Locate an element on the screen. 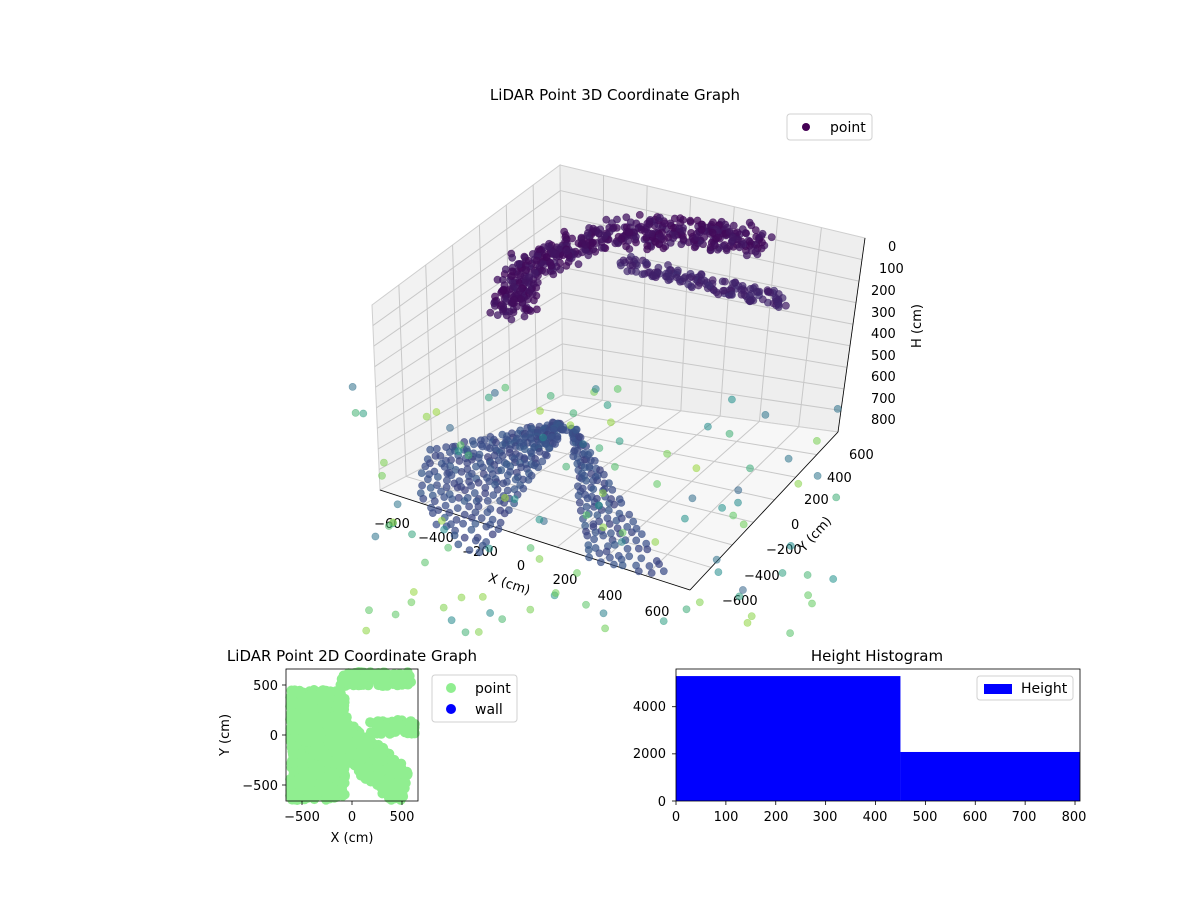 The width and height of the screenshot is (1200, 900). x-tick-label: −400 is located at coordinates (436, 538).